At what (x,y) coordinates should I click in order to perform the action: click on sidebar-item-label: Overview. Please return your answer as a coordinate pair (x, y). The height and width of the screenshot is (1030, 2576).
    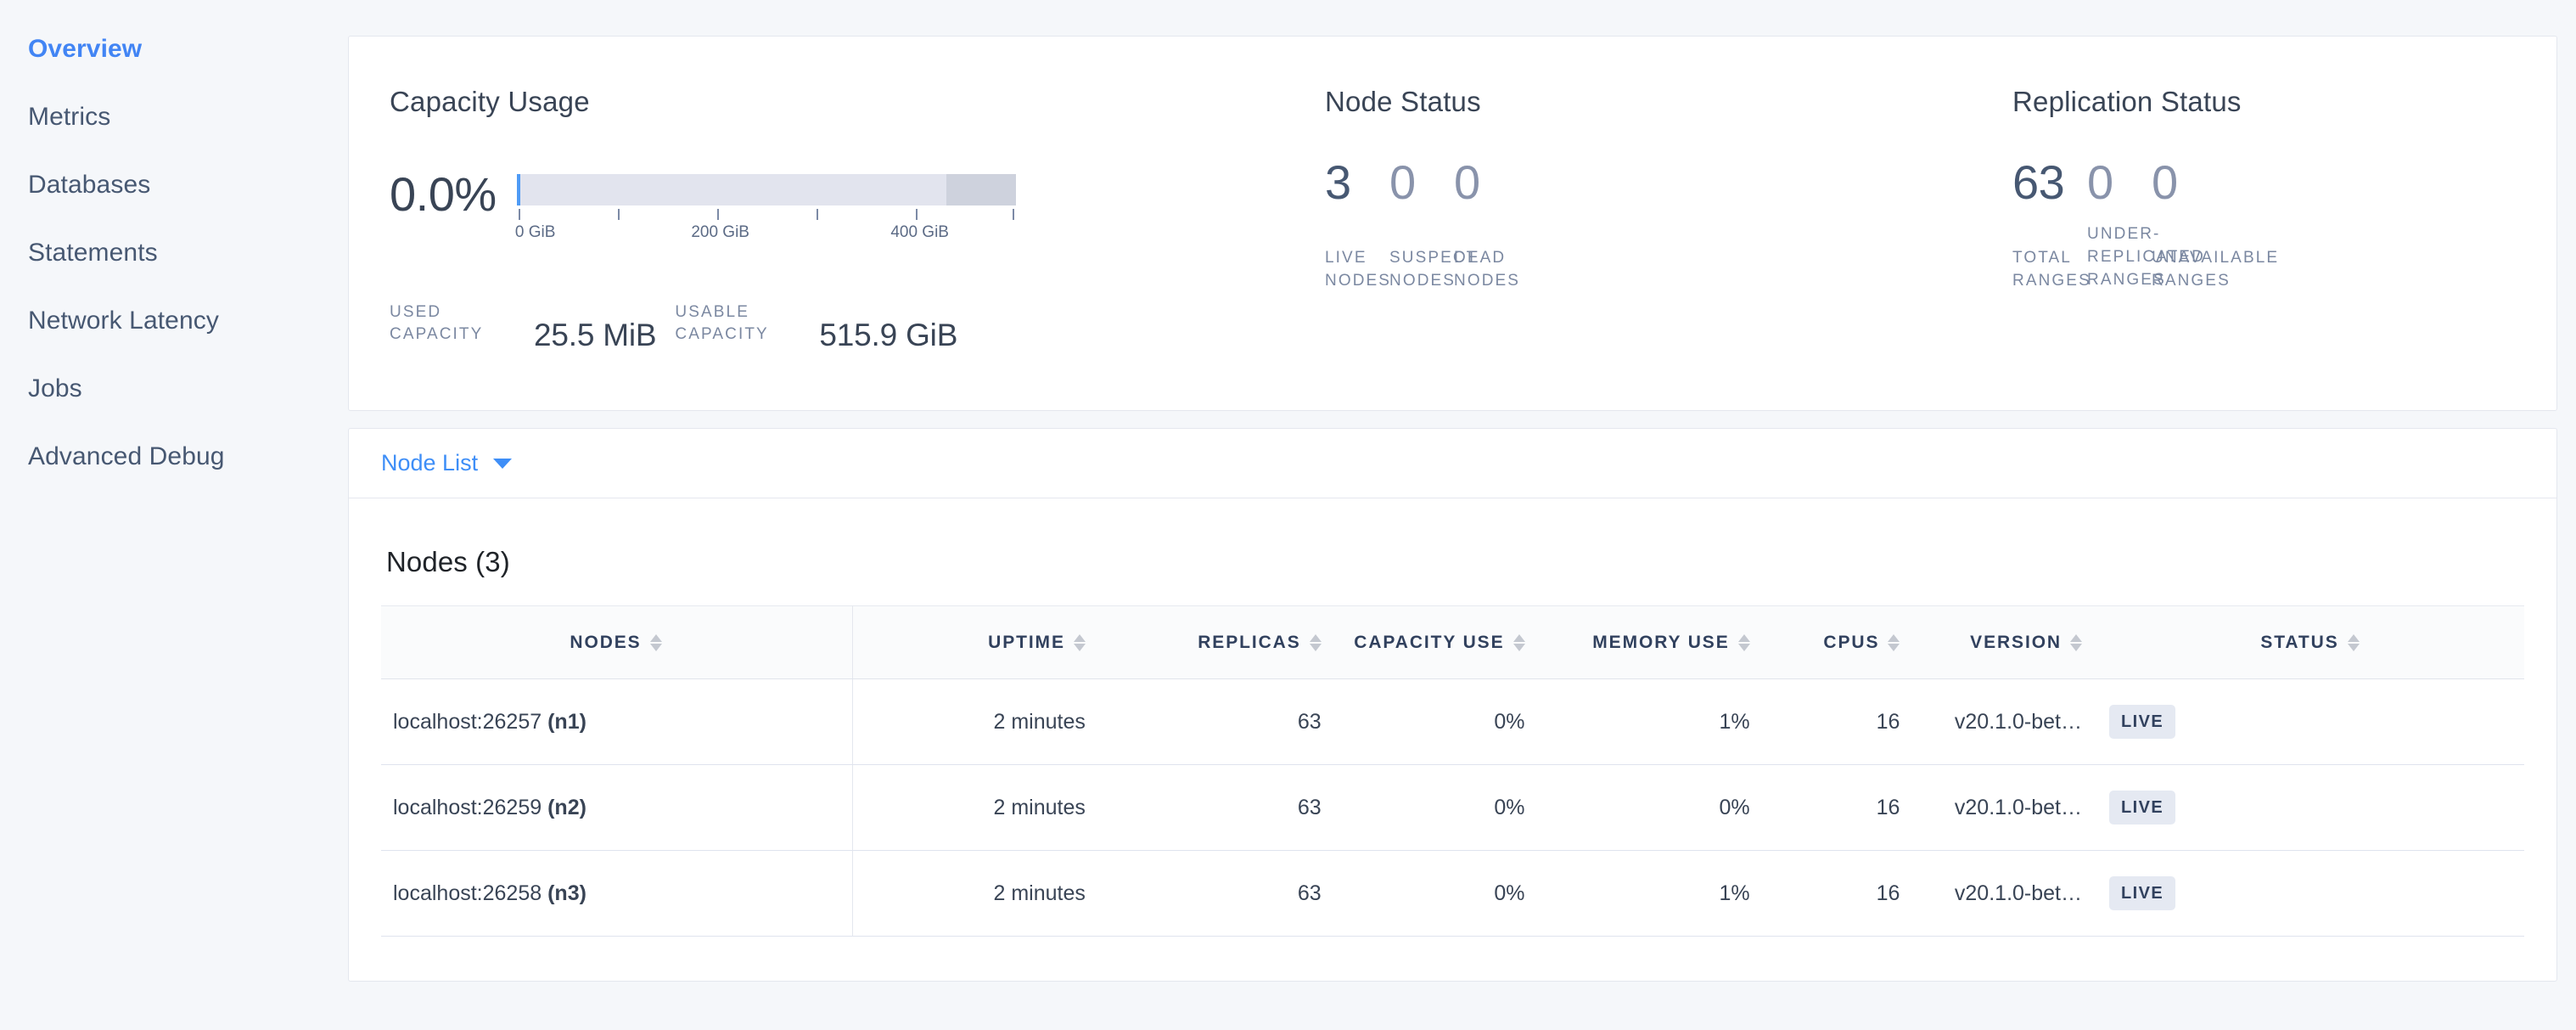
    Looking at the image, I should click on (85, 49).